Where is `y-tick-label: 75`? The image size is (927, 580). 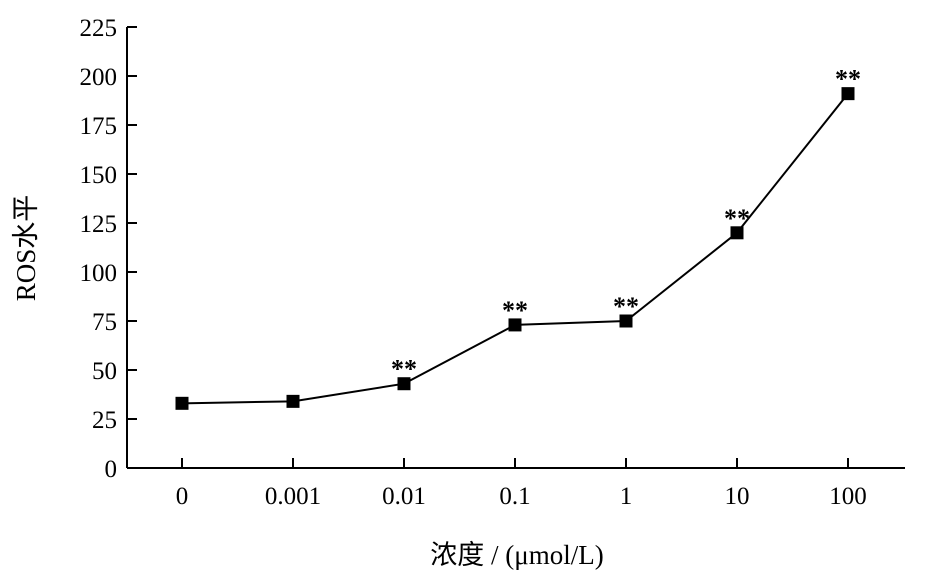 y-tick-label: 75 is located at coordinates (104, 322).